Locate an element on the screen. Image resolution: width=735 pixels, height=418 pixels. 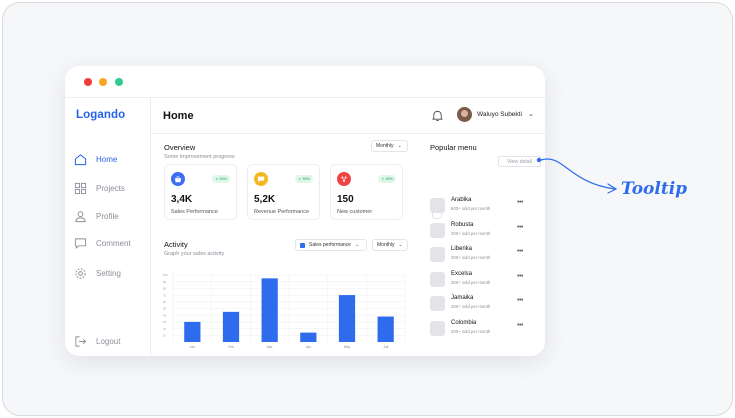
menu-item-name: Excelsa is located at coordinates (462, 273).